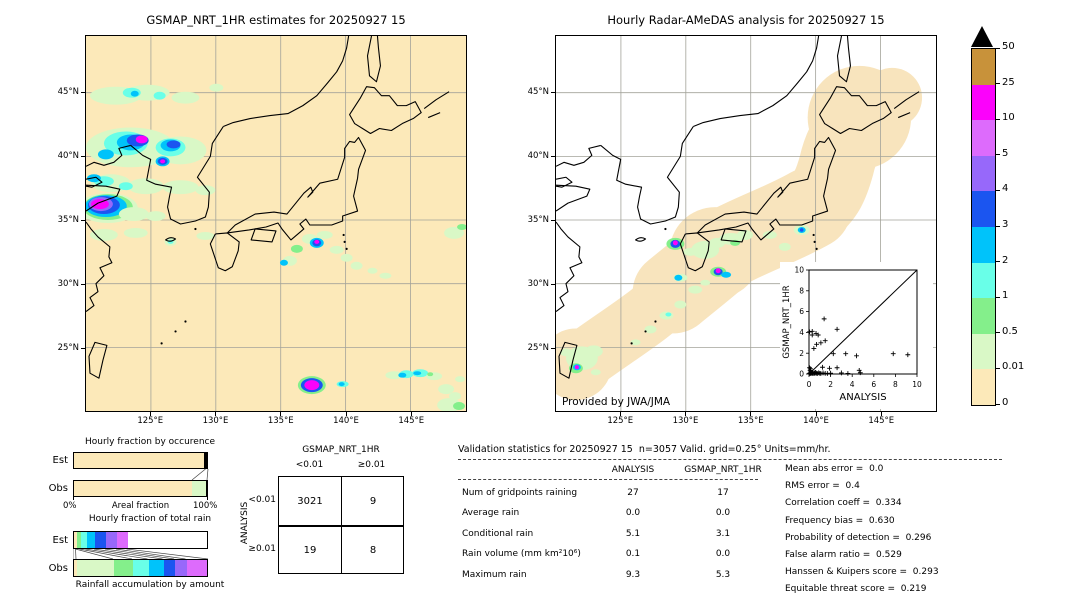 The height and width of the screenshot is (612, 1080). What do you see at coordinates (834, 469) in the screenshot?
I see `score-row: Mean abs error = 0.0` at bounding box center [834, 469].